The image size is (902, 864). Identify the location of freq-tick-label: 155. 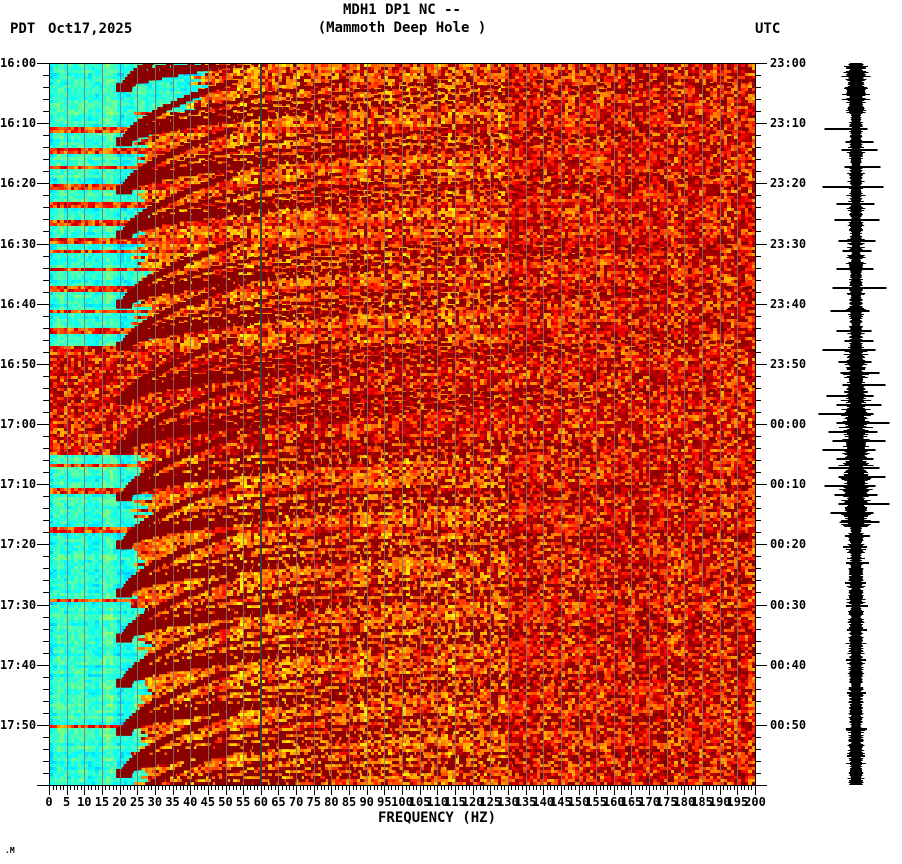
(596, 802).